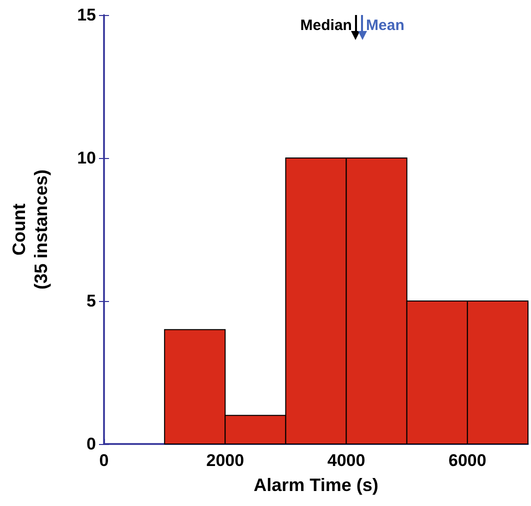 This screenshot has height=506, width=531. Describe the element at coordinates (86, 15) in the screenshot. I see `y-tick-label: 15` at that location.